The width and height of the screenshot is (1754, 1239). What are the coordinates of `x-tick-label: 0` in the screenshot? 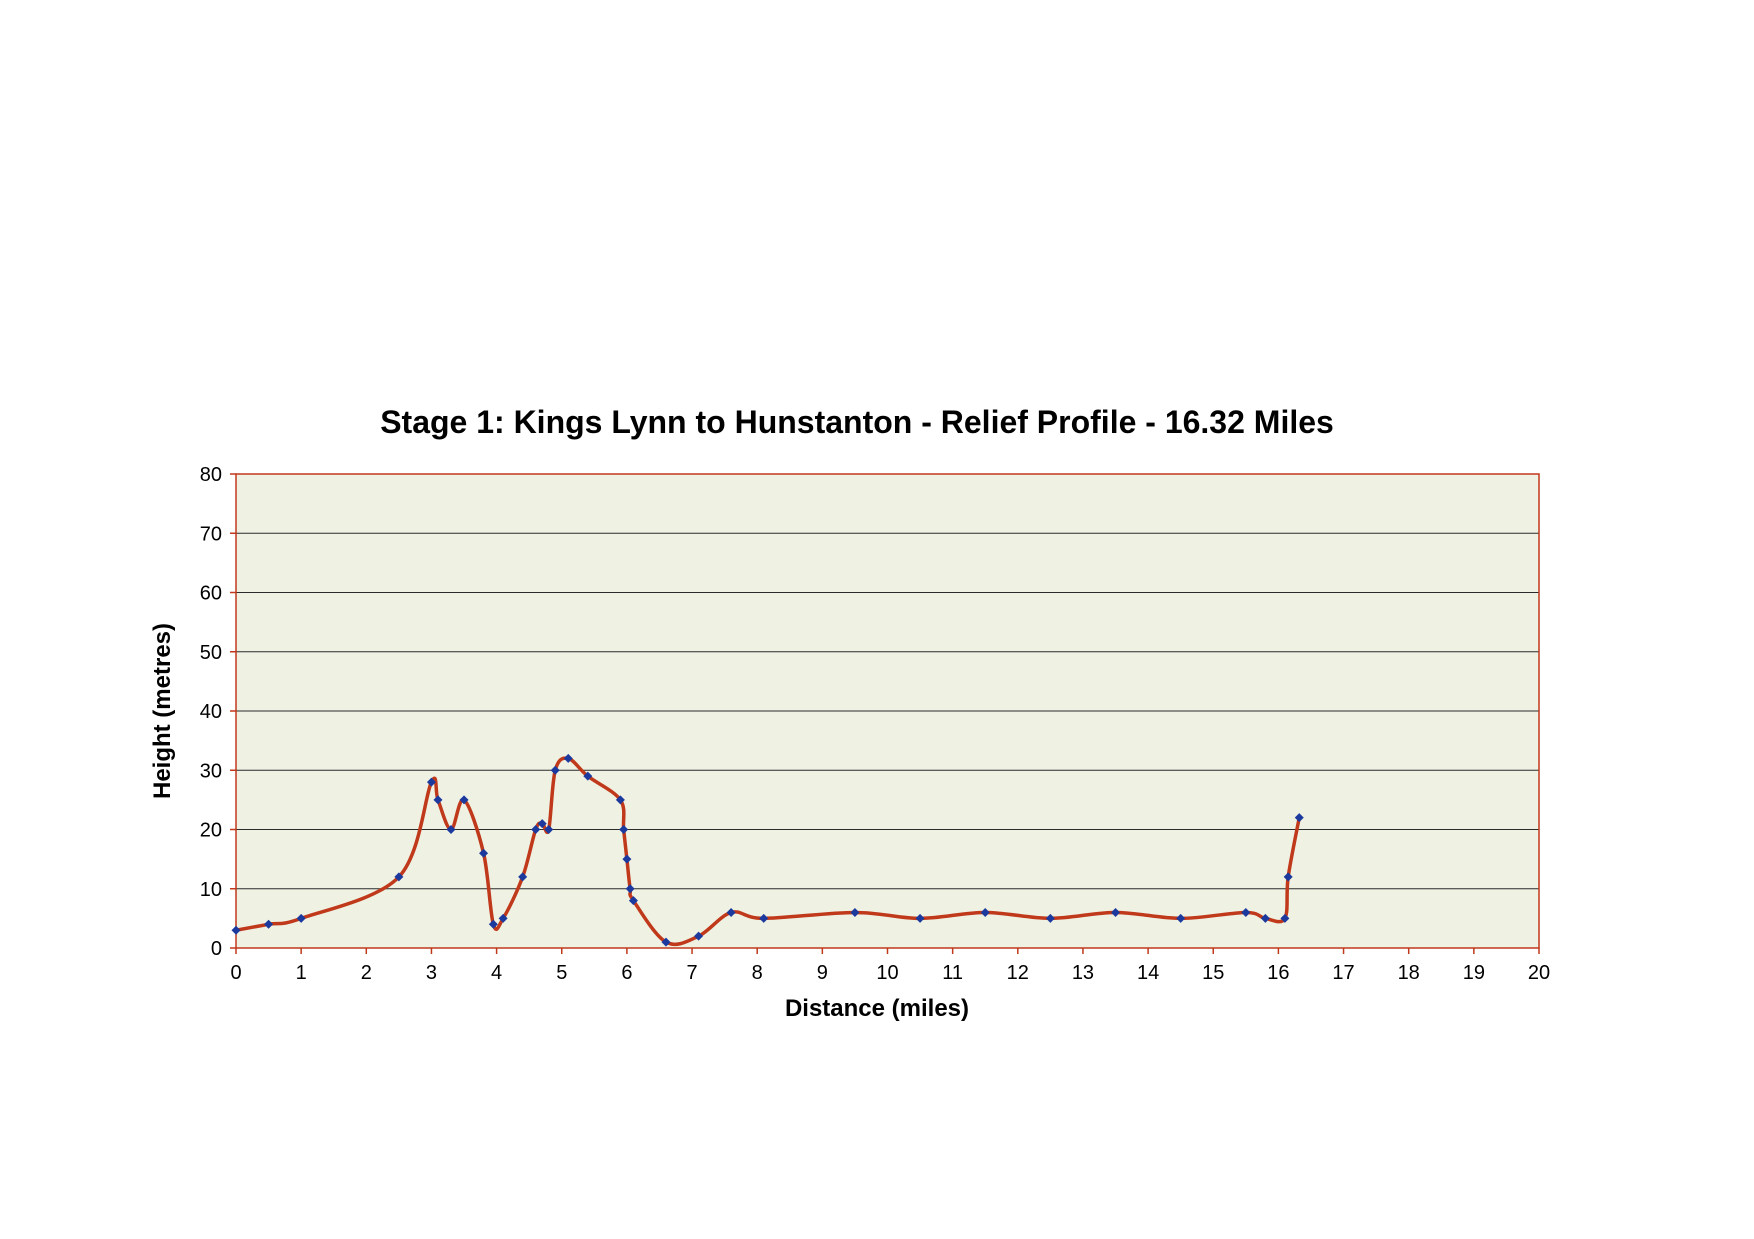 It's located at (235, 973).